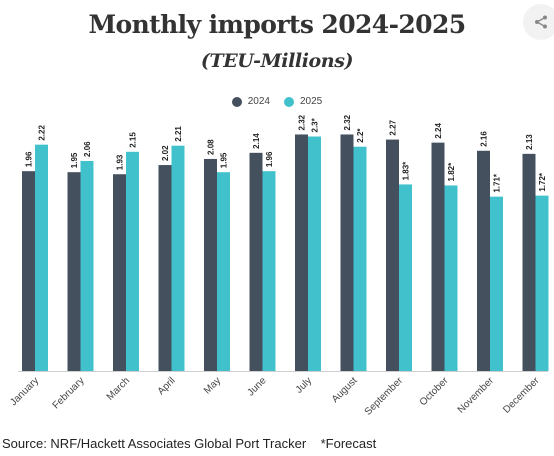  What do you see at coordinates (384, 396) in the screenshot?
I see `x-tick-label-september: September` at bounding box center [384, 396].